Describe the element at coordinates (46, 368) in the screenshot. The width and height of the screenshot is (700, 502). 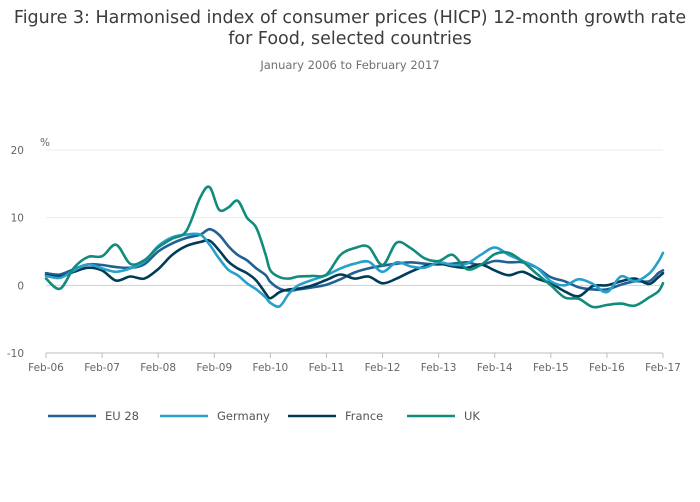
I see `x-tick-label: Feb-06` at that location.